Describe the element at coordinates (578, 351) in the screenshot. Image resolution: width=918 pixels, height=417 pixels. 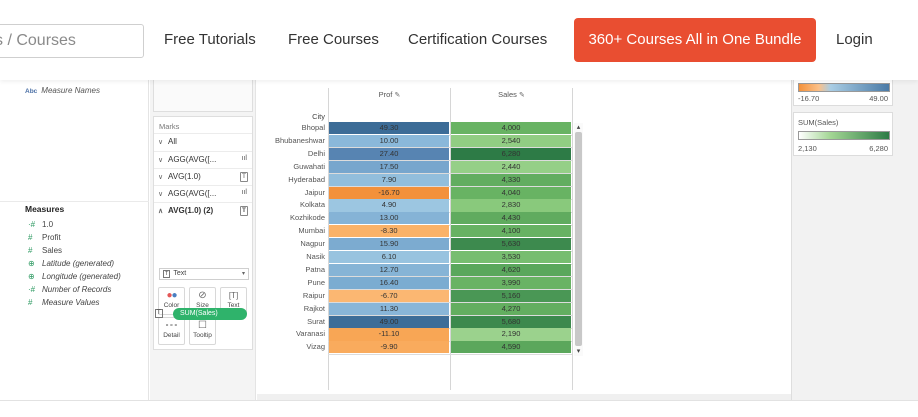
I see `scroll-down-icon: ▾` at that location.